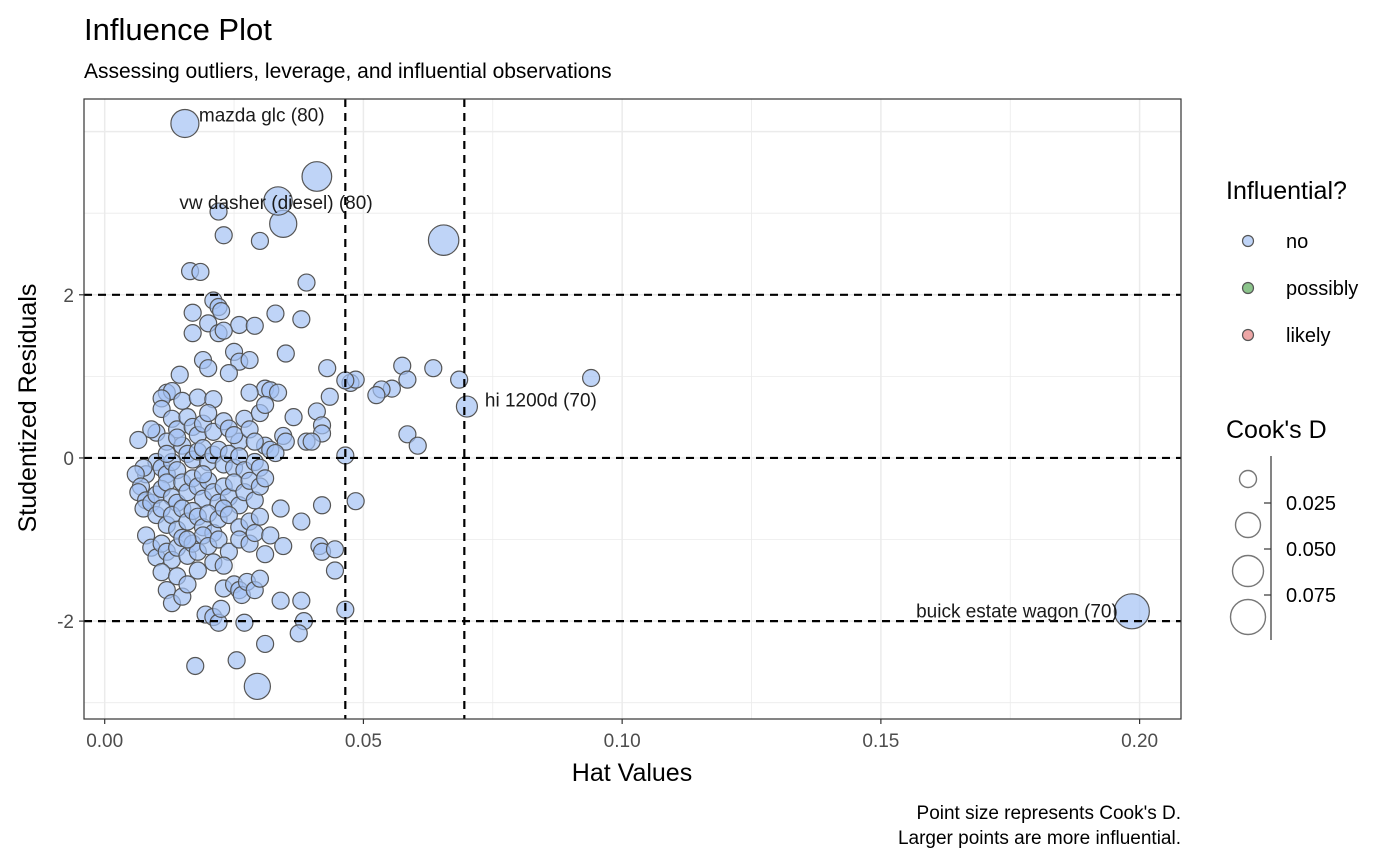 The width and height of the screenshot is (1400, 865). Describe the element at coordinates (65, 622) in the screenshot. I see `y-tick-label: -2` at that location.